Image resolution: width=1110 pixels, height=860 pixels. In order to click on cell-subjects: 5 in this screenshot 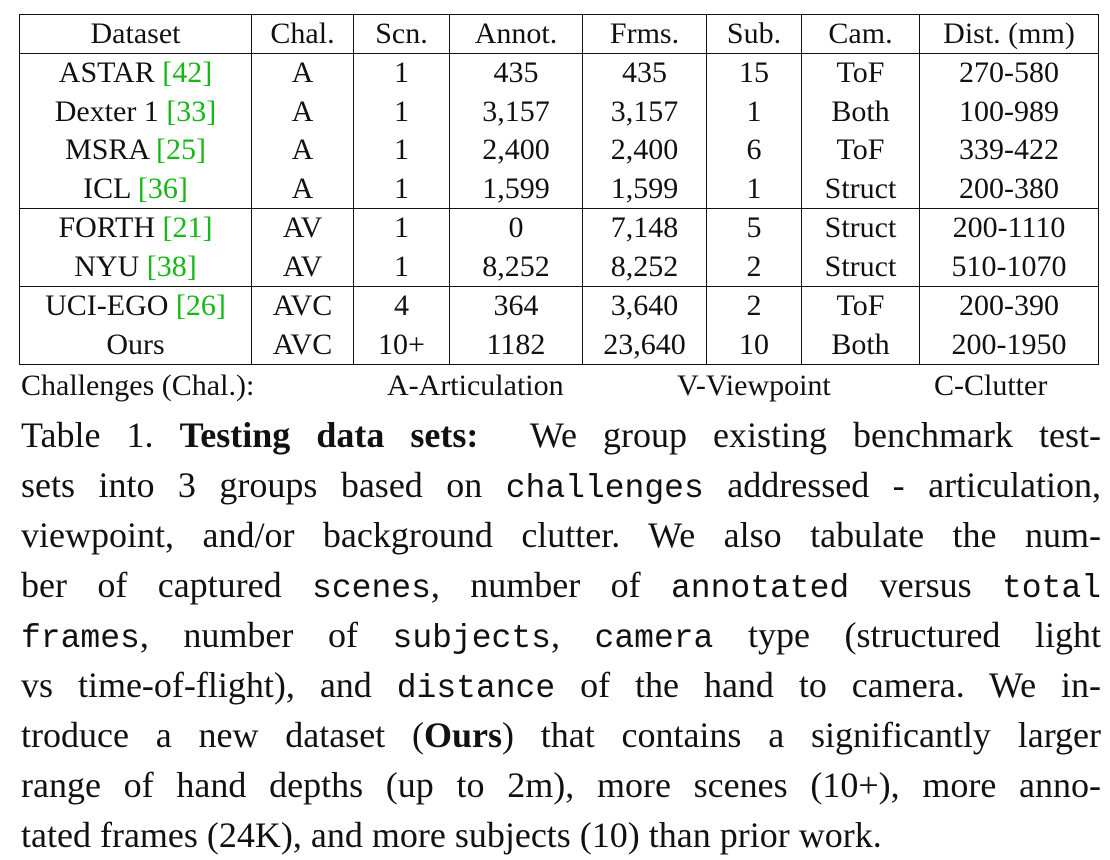, I will do `click(754, 228)`.